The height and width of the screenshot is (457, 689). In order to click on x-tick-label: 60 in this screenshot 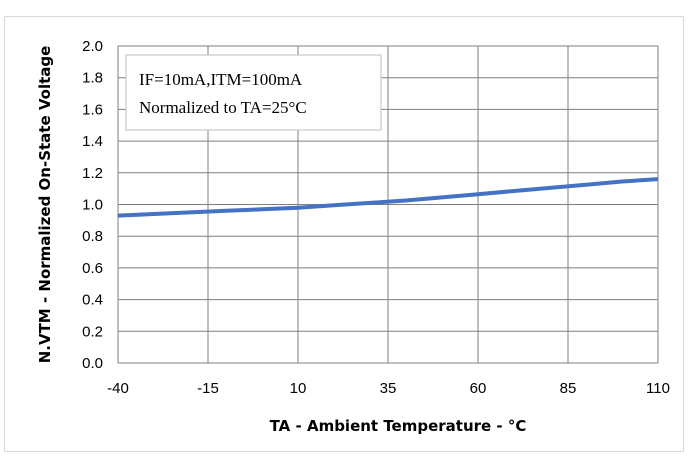, I will do `click(478, 388)`.